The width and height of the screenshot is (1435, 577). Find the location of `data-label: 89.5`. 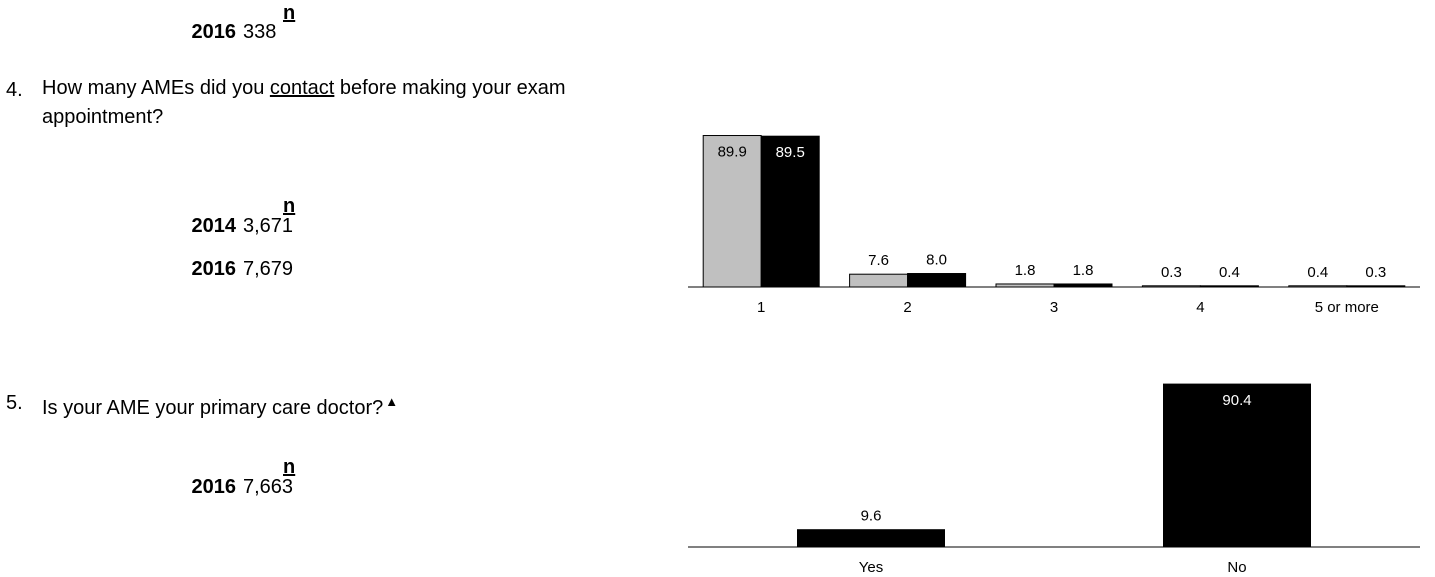

data-label: 89.5 is located at coordinates (790, 152).